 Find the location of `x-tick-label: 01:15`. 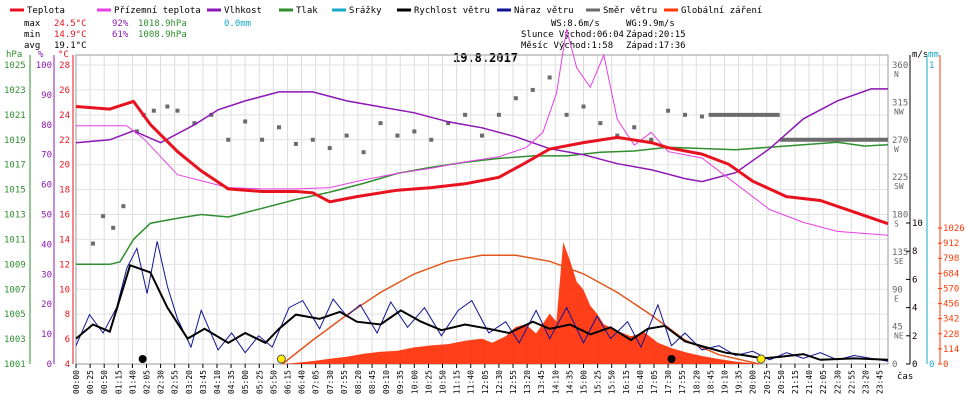

x-tick-label: 01:15 is located at coordinates (118, 382).